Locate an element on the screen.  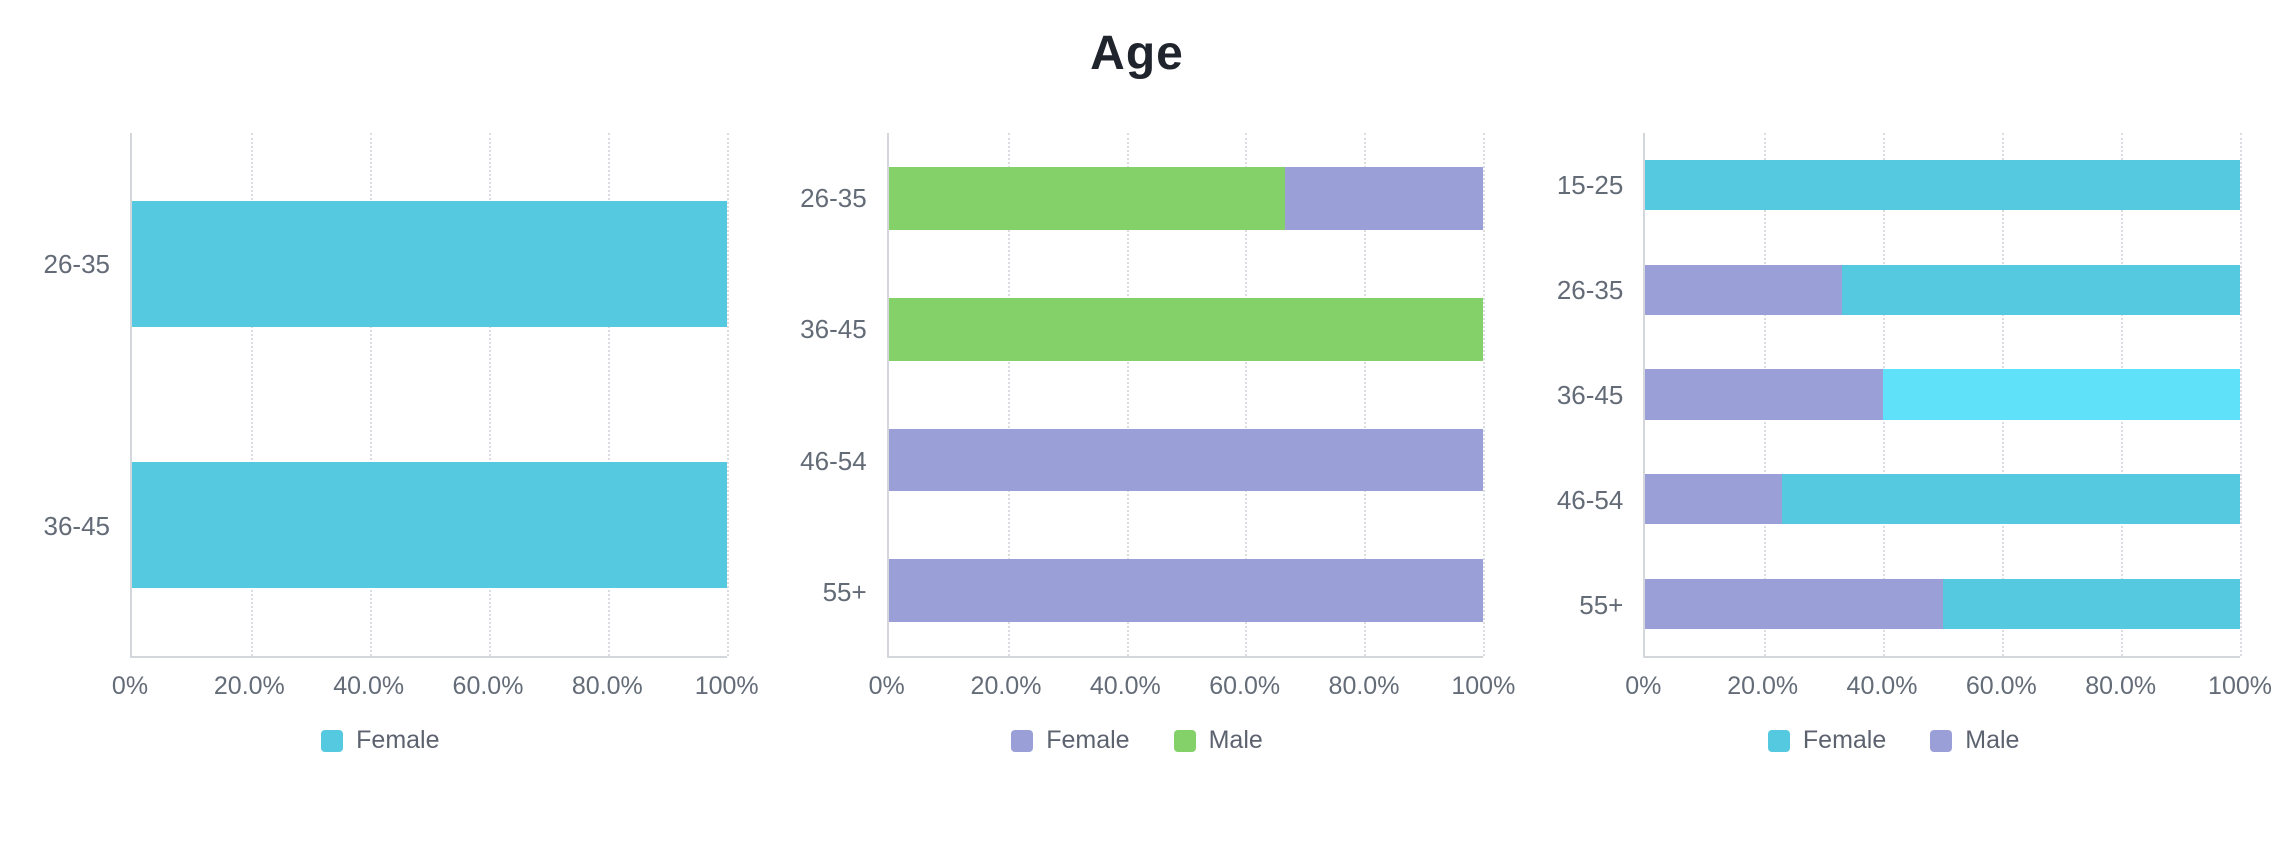
page-title: Age is located at coordinates (1137, 53).